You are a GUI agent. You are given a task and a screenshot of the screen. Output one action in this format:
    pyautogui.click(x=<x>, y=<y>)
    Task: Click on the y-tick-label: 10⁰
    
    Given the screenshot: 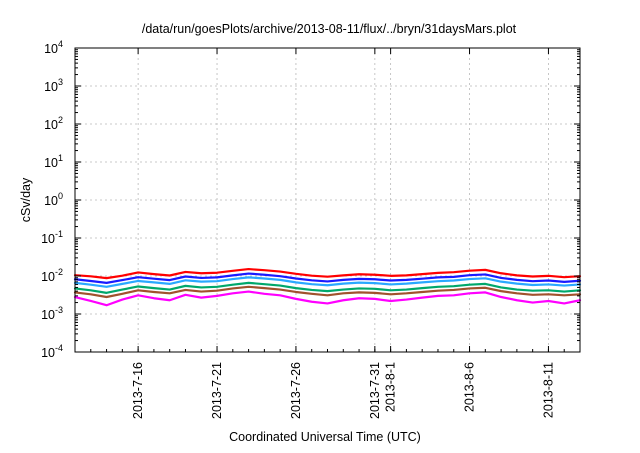 What is the action you would take?
    pyautogui.click(x=53, y=199)
    